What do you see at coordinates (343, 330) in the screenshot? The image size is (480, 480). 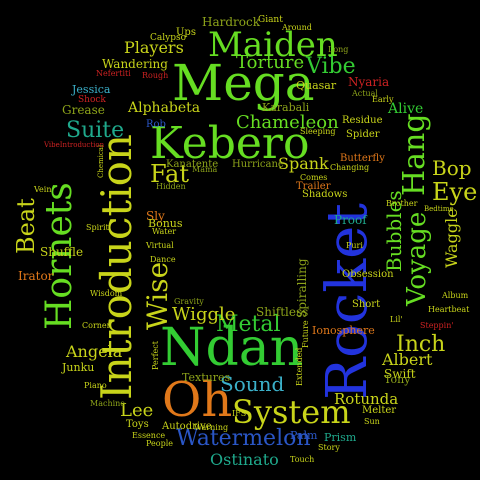 I see `word-ionosphere: Ionosphere` at bounding box center [343, 330].